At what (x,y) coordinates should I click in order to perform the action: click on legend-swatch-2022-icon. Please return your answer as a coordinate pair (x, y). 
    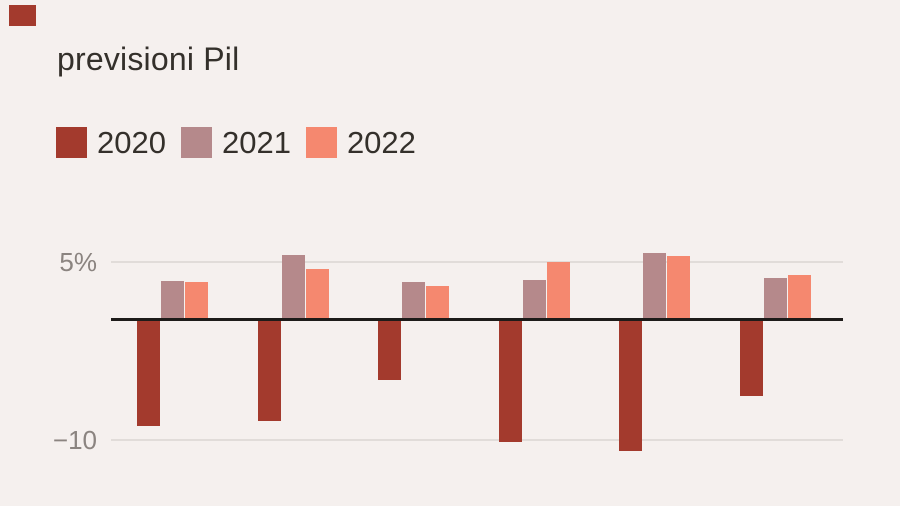
    Looking at the image, I should click on (321, 142).